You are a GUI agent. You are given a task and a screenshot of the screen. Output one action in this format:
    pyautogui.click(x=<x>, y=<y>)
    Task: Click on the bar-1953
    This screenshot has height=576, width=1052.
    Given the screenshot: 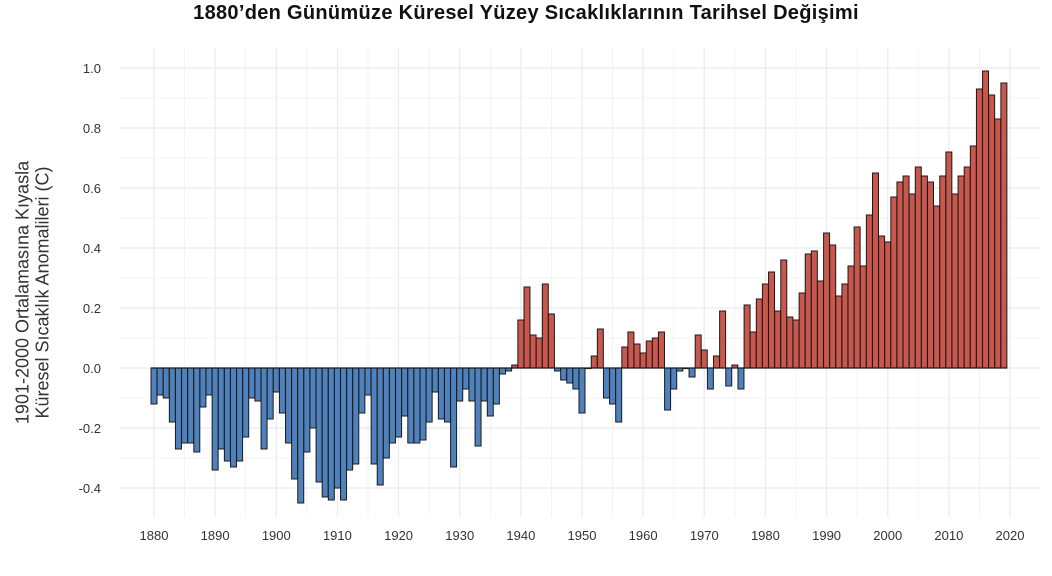 What is the action you would take?
    pyautogui.click(x=600, y=348)
    